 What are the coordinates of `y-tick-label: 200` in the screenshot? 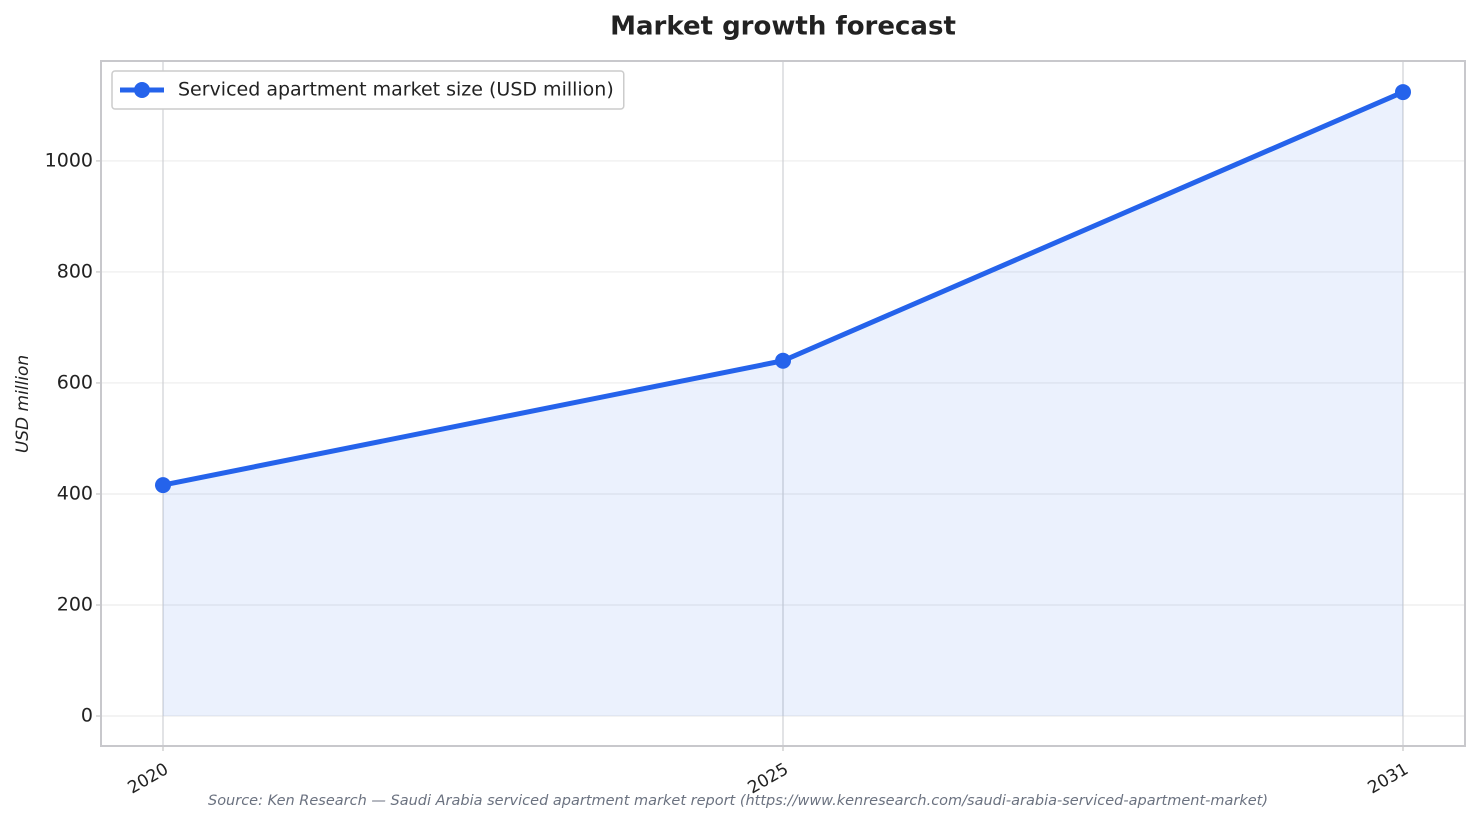 It's located at (75, 605).